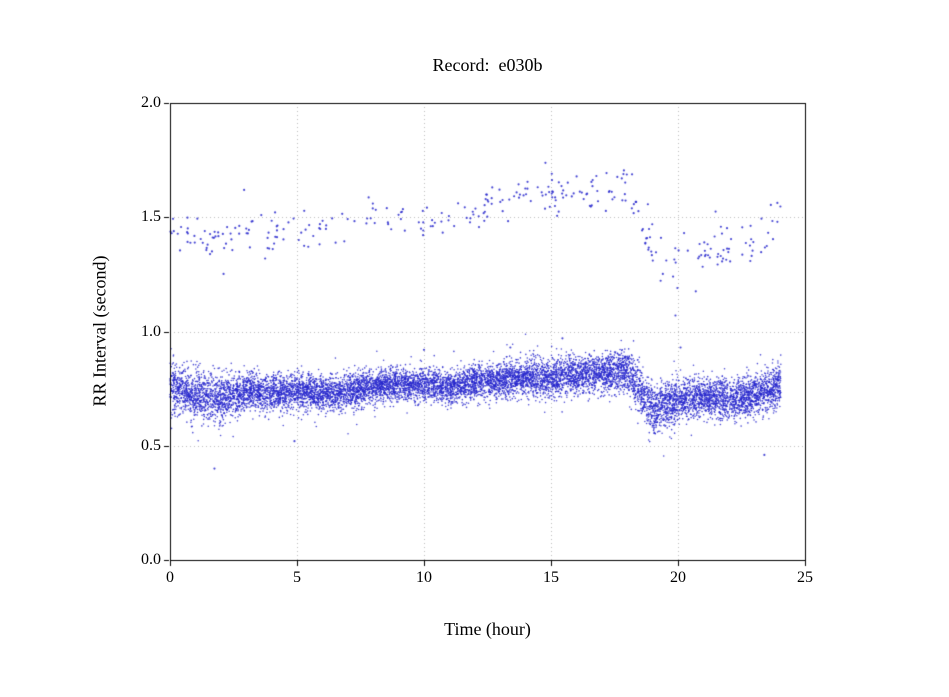 The height and width of the screenshot is (697, 949). What do you see at coordinates (151, 331) in the screenshot?
I see `y-tick-label: 1.0` at bounding box center [151, 331].